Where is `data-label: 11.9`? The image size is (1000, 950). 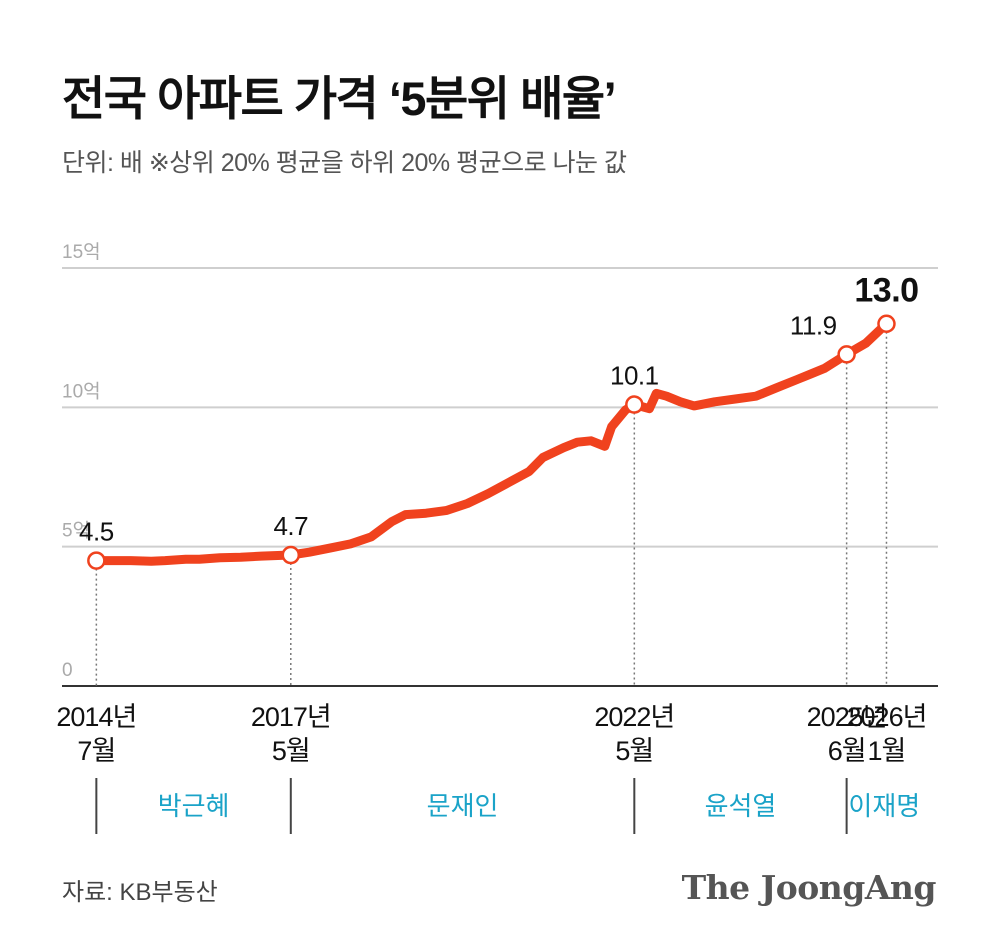
data-label: 11.9 is located at coordinates (813, 325).